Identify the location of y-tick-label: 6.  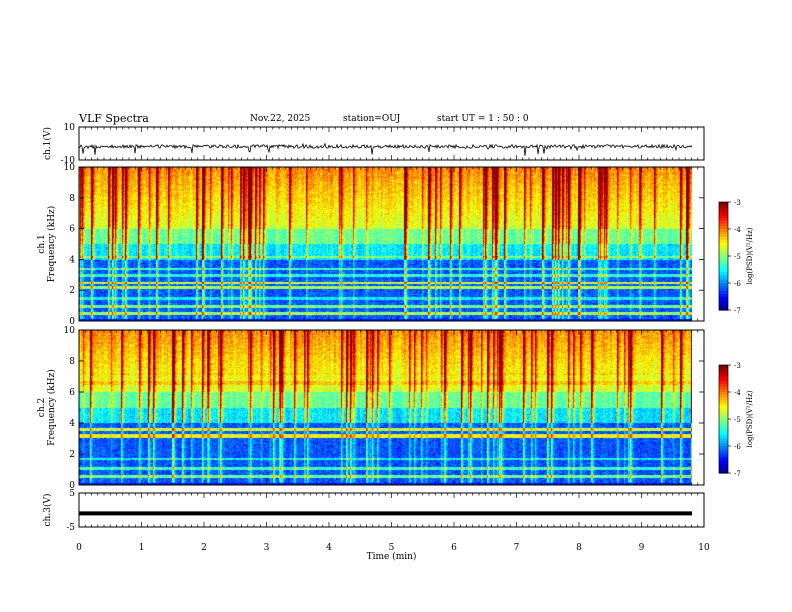
(72, 230).